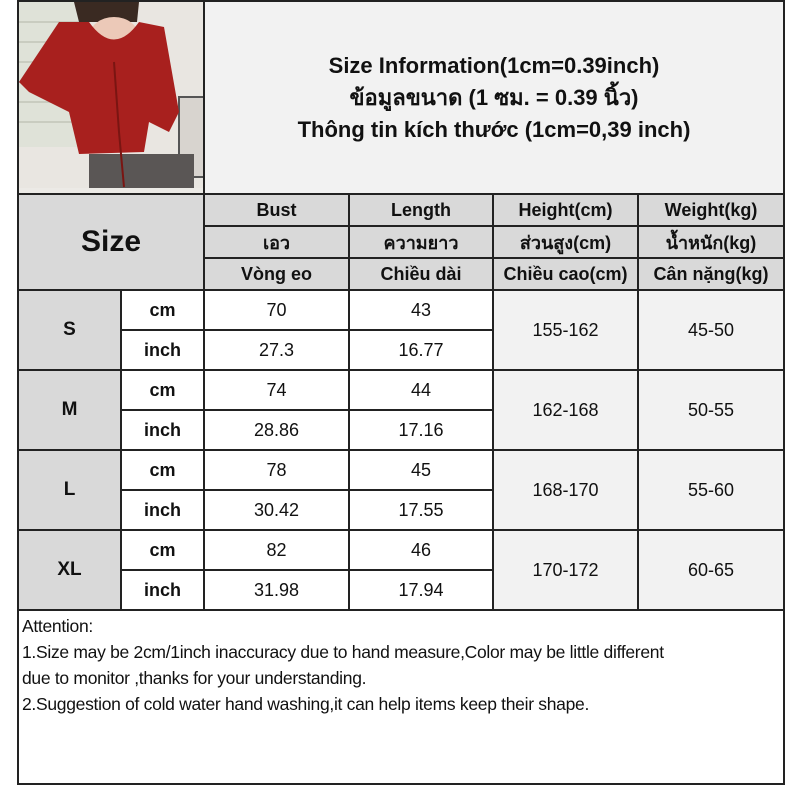  What do you see at coordinates (565, 570) in the screenshot?
I see `height-range: 170-172` at bounding box center [565, 570].